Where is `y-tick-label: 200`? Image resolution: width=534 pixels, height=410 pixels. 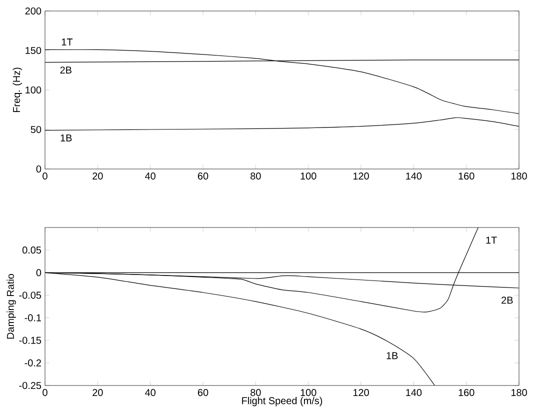 y-tick-label: 200 is located at coordinates (33, 11).